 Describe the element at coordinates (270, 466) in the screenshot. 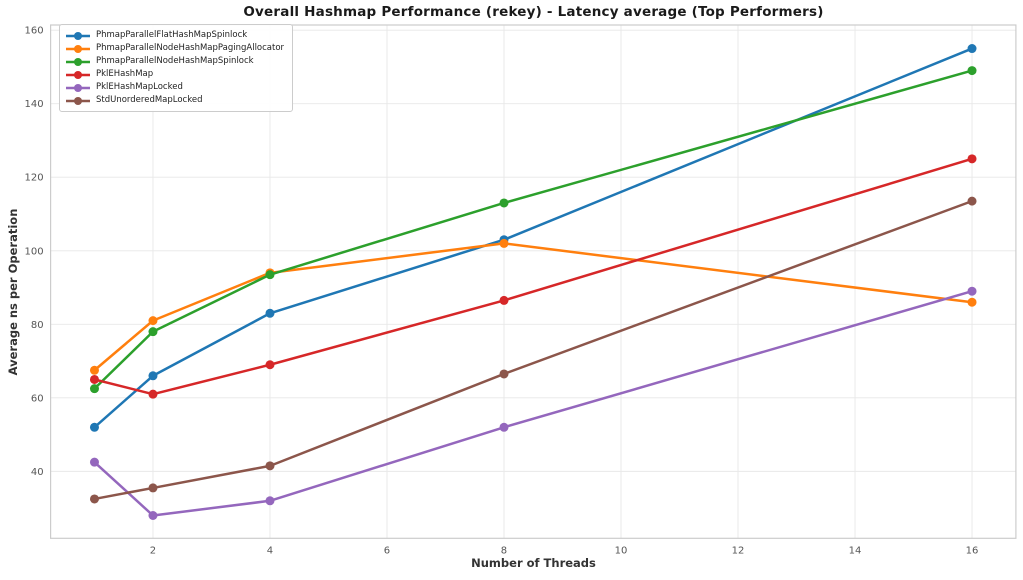

I see `data-point-StdUnorderedMapLocked-x4` at that location.